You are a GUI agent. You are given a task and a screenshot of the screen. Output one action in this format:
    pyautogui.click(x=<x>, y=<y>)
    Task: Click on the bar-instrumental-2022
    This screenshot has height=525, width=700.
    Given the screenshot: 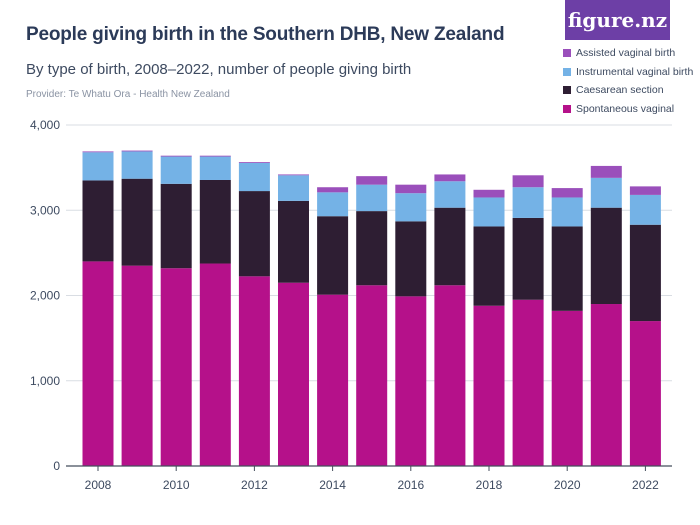 What is the action you would take?
    pyautogui.click(x=645, y=209)
    